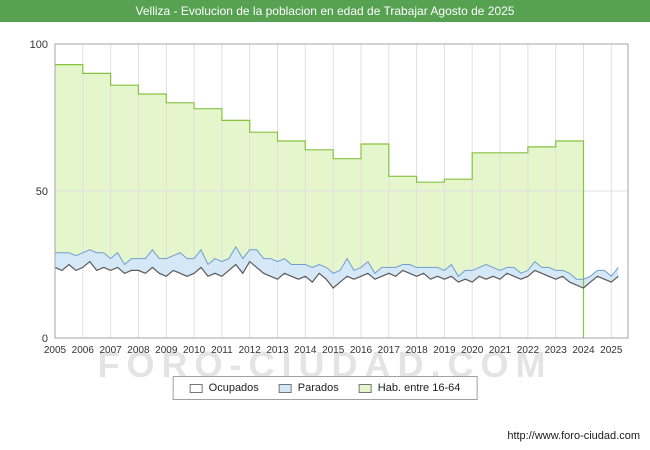 The image size is (650, 450). Describe the element at coordinates (318, 388) in the screenshot. I see `legend-label-parados: Parados` at that location.